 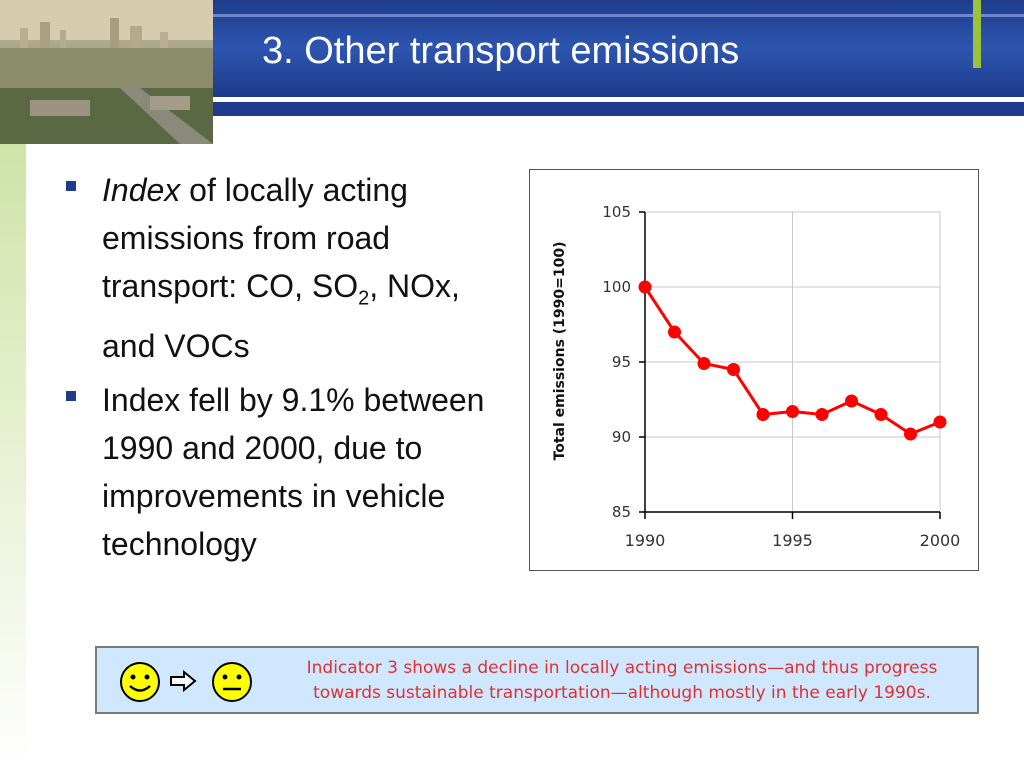 What do you see at coordinates (141, 190) in the screenshot?
I see `bullet-1-italic: Index` at bounding box center [141, 190].